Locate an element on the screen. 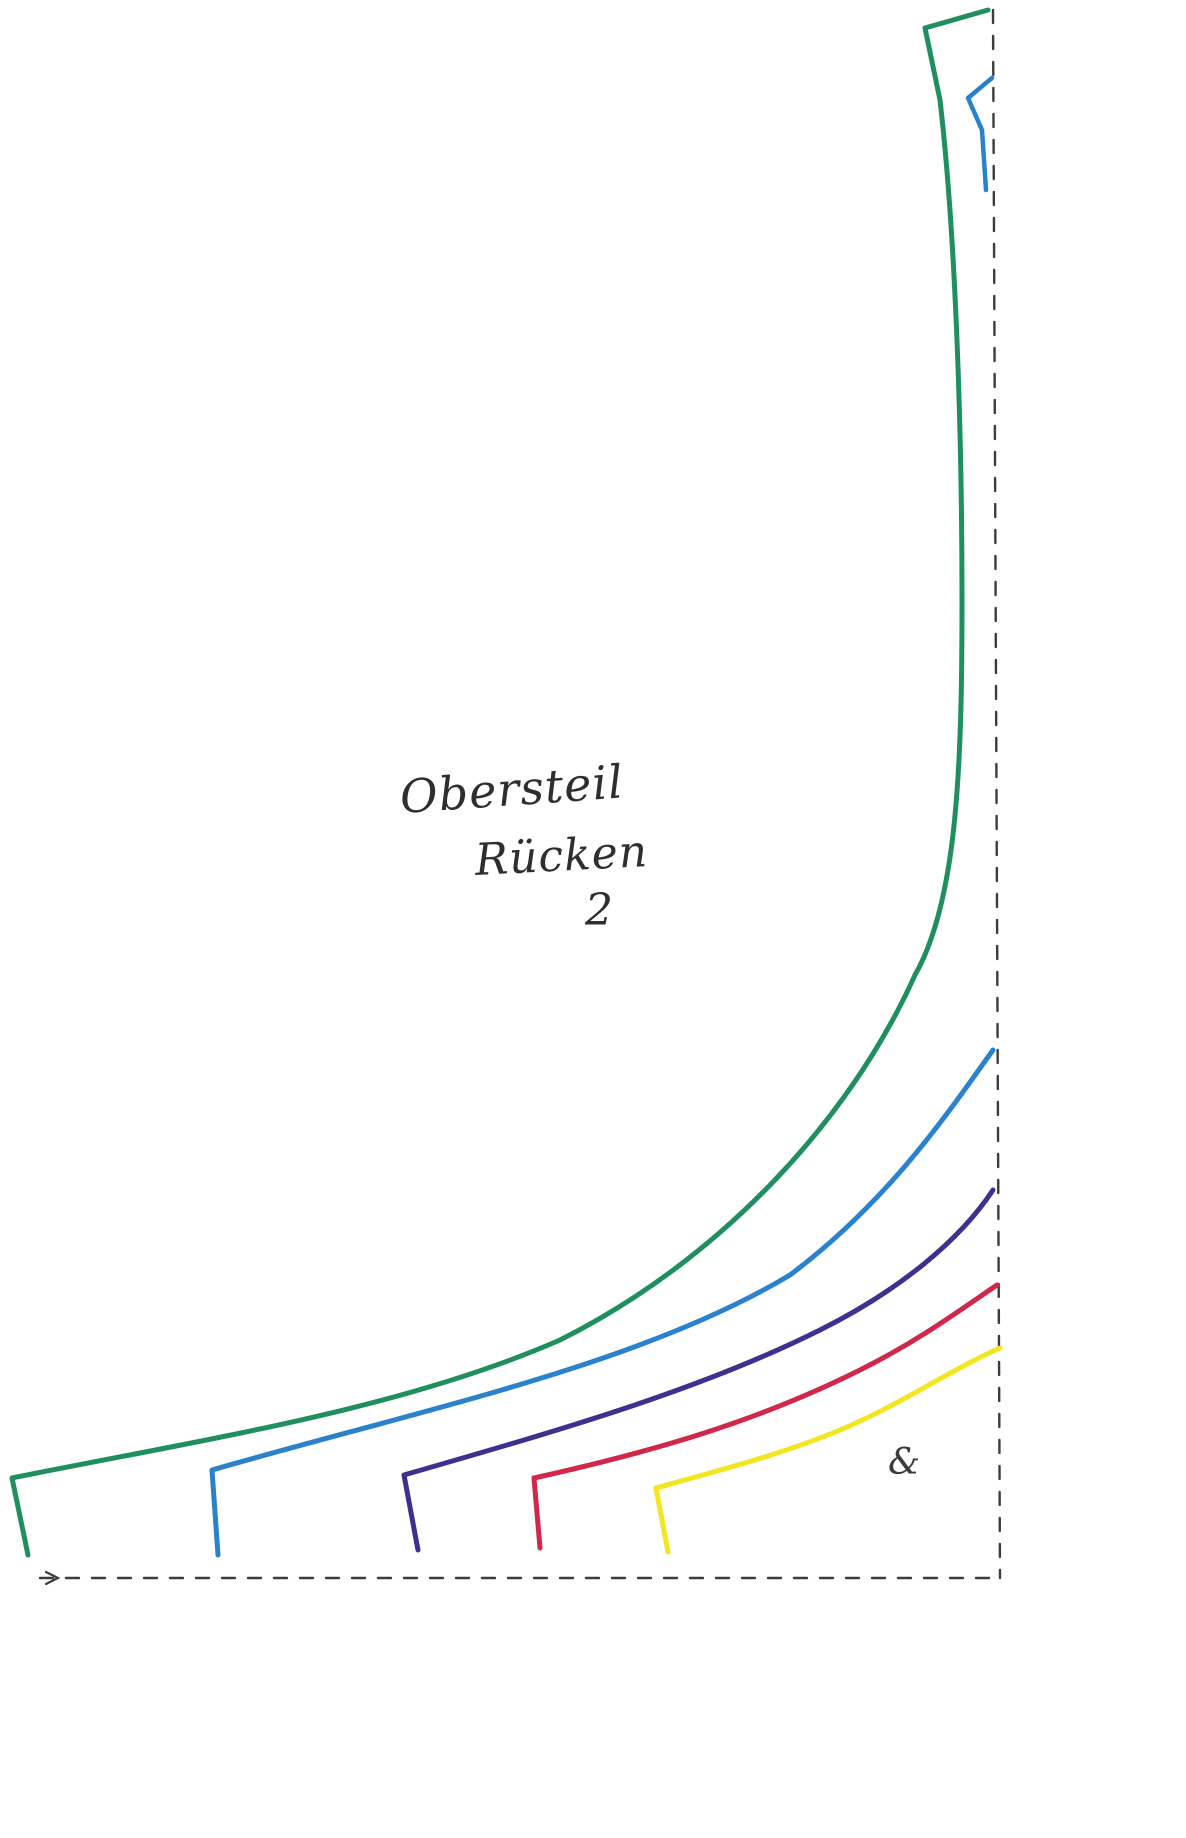 The height and width of the screenshot is (1838, 1186). fold-line-right is located at coordinates (996, 794).